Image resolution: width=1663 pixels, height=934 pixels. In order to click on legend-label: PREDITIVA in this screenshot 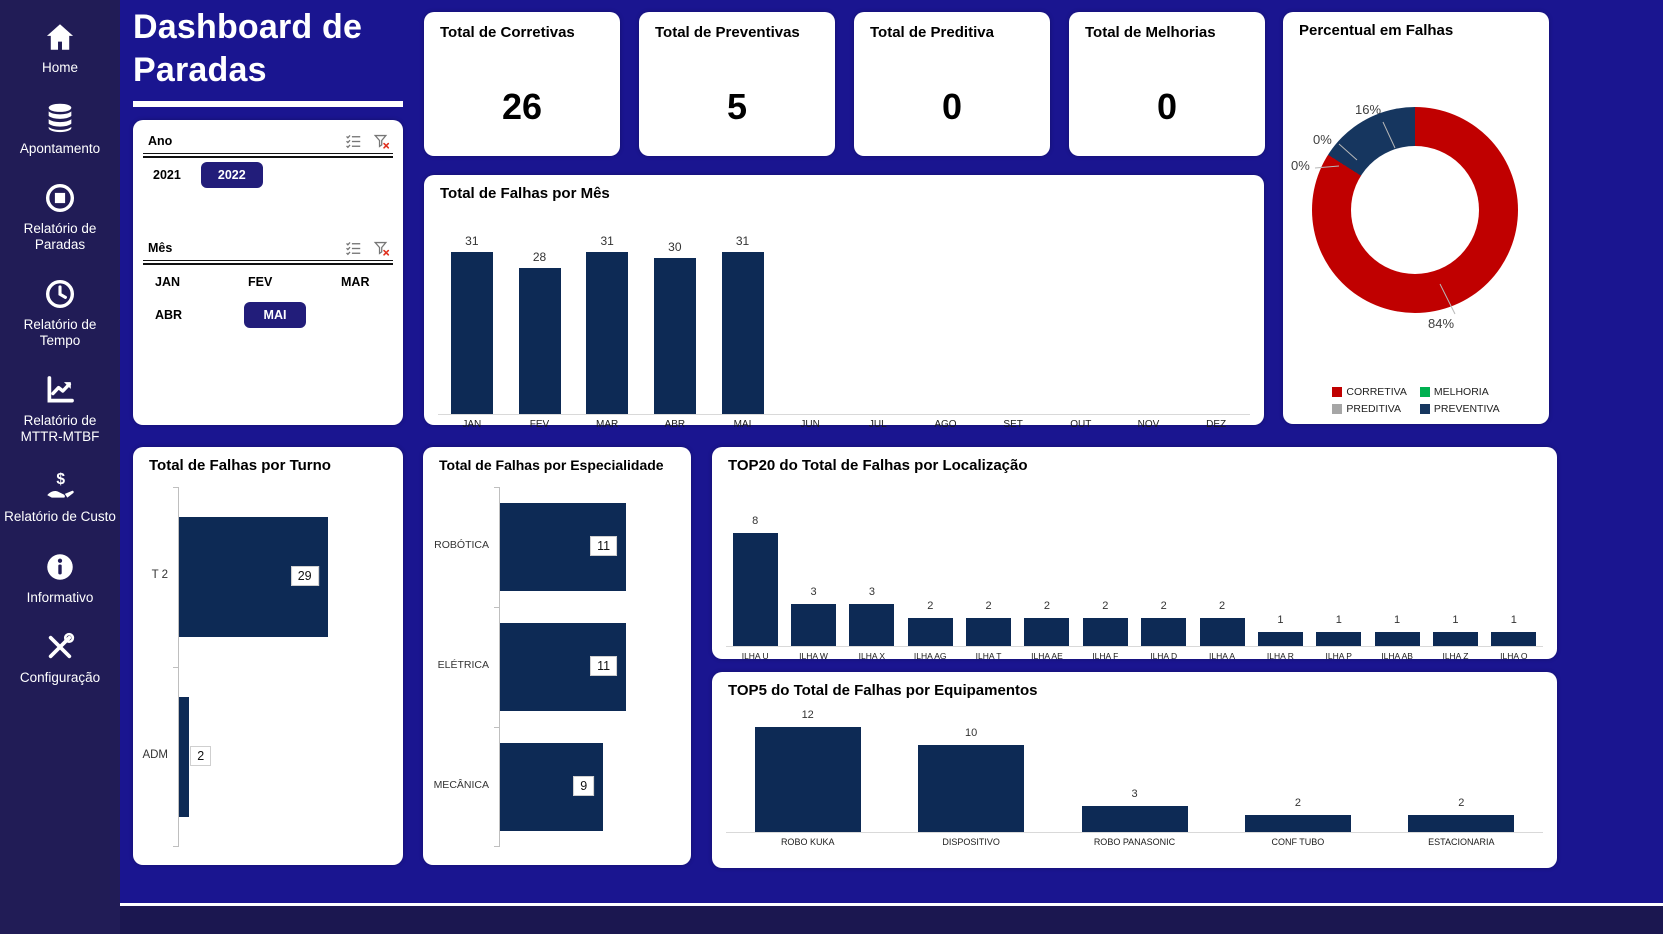, I will do `click(1374, 409)`.